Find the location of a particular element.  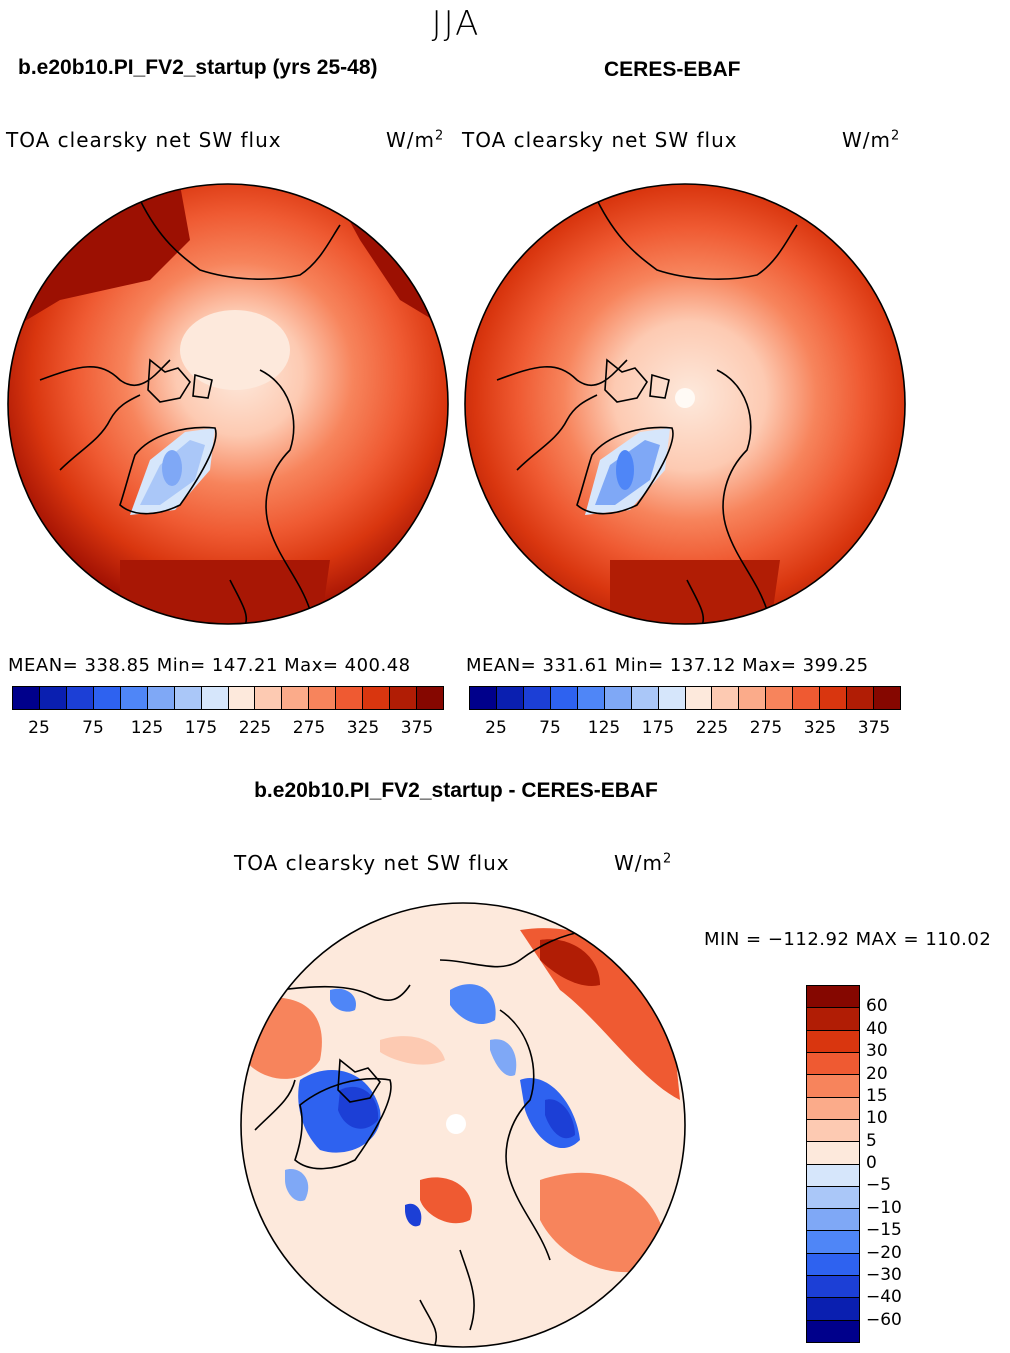

diff-units: W/m2 is located at coordinates (643, 863).